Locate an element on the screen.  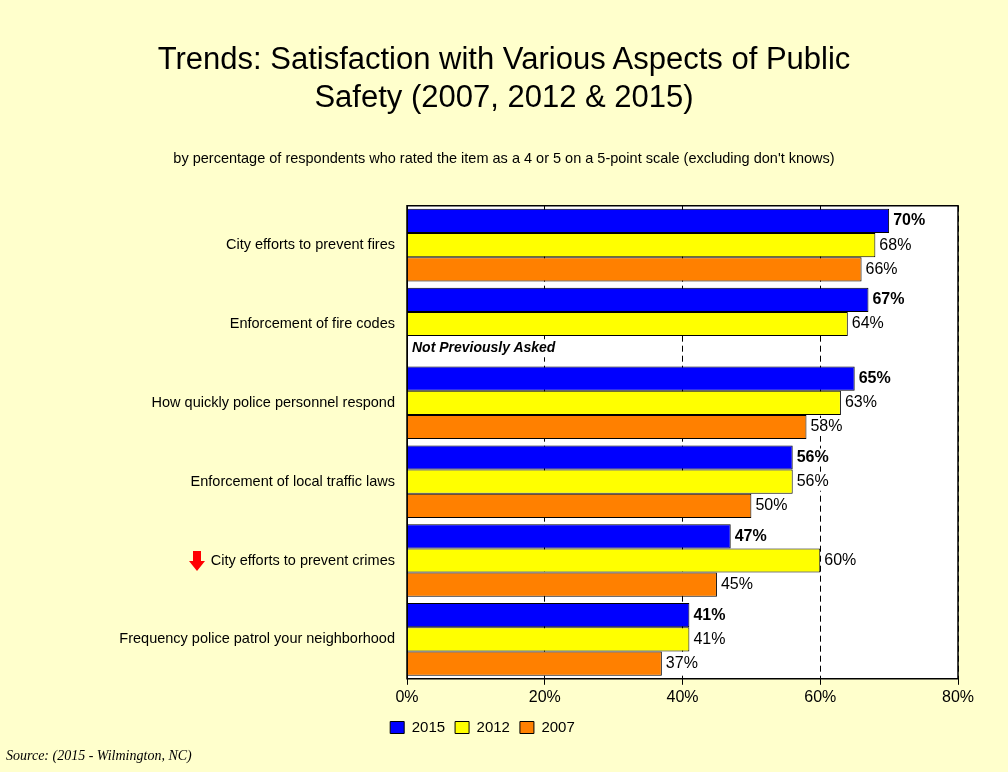
legend-label: 2007 is located at coordinates (558, 726).